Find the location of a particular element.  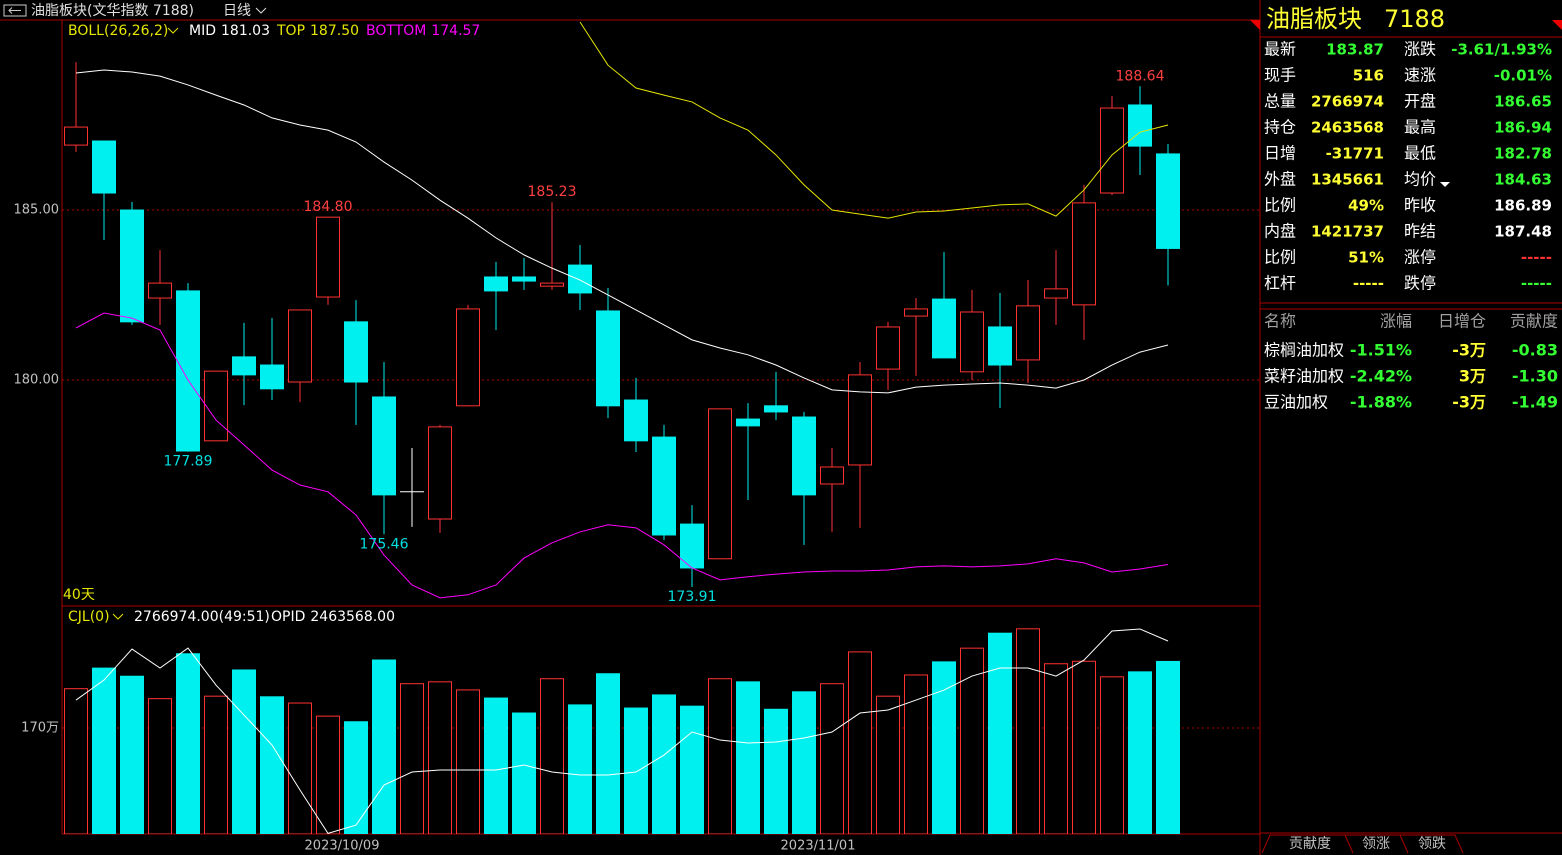

quote-label: 内盘 is located at coordinates (1280, 231).